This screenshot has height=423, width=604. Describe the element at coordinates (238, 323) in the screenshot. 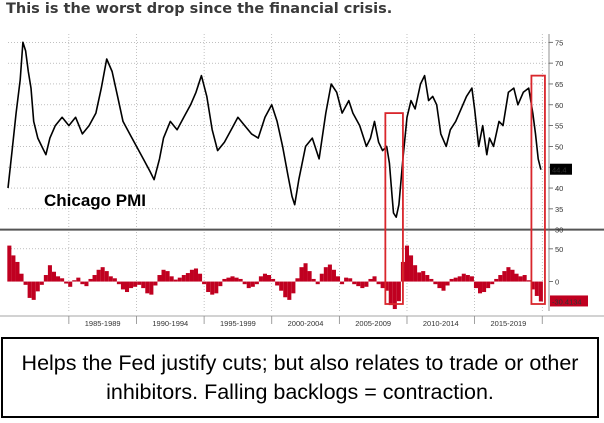

I see `x-tick-label: 1995-1999` at that location.